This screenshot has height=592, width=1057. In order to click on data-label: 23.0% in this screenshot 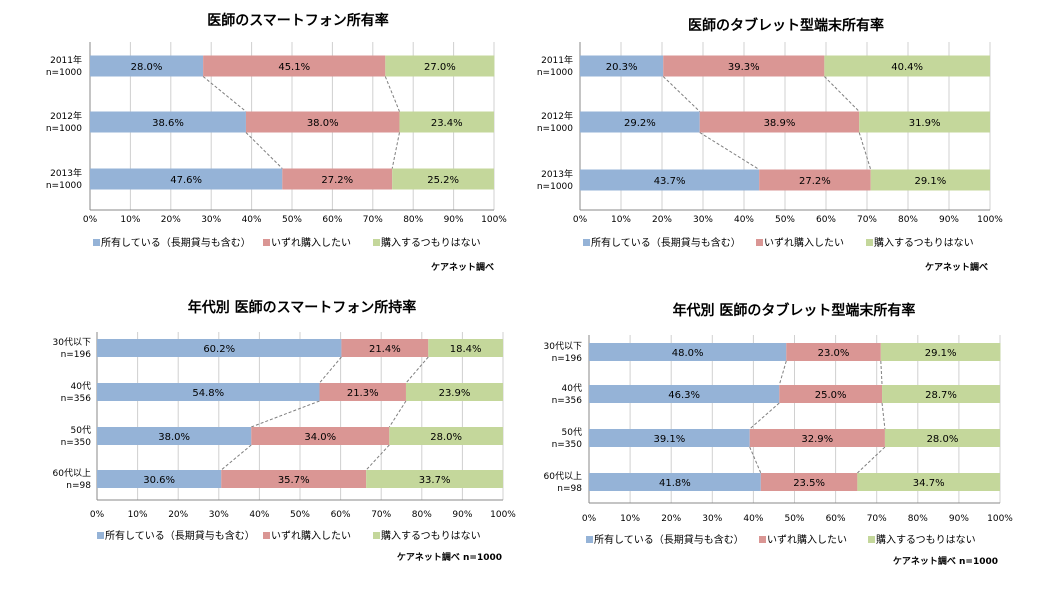, I will do `click(834, 353)`.